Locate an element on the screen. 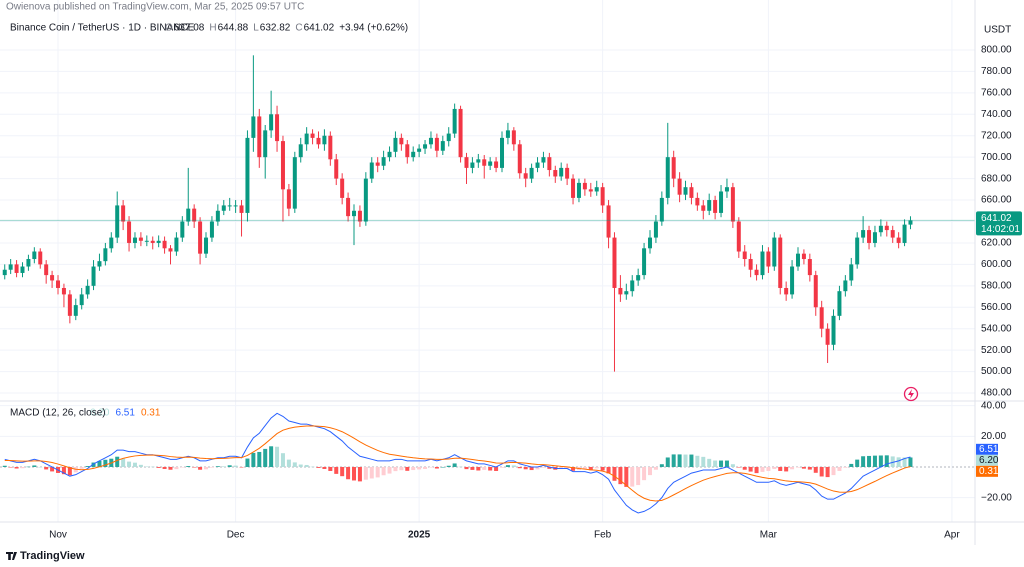 The height and width of the screenshot is (567, 1024). macd-line is located at coordinates (457, 463).